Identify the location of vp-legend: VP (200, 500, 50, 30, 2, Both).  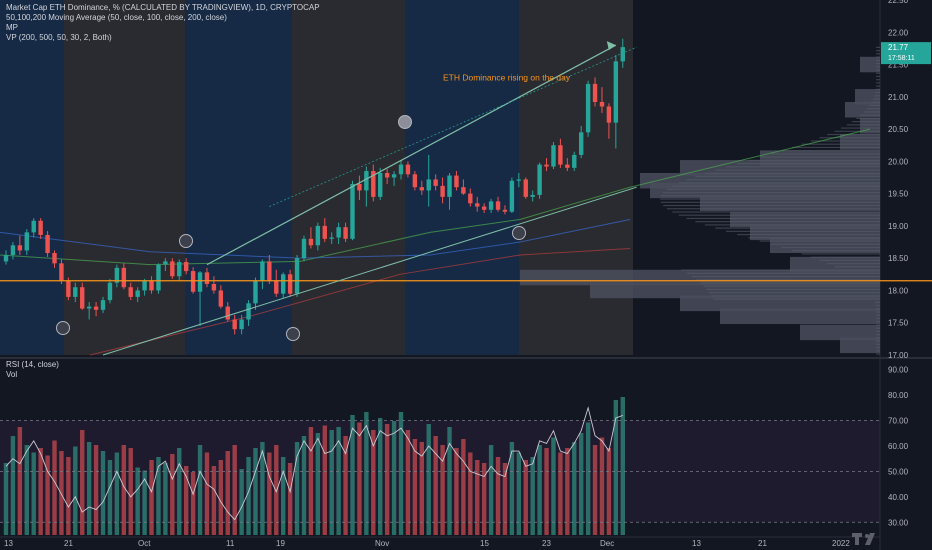
(59, 37).